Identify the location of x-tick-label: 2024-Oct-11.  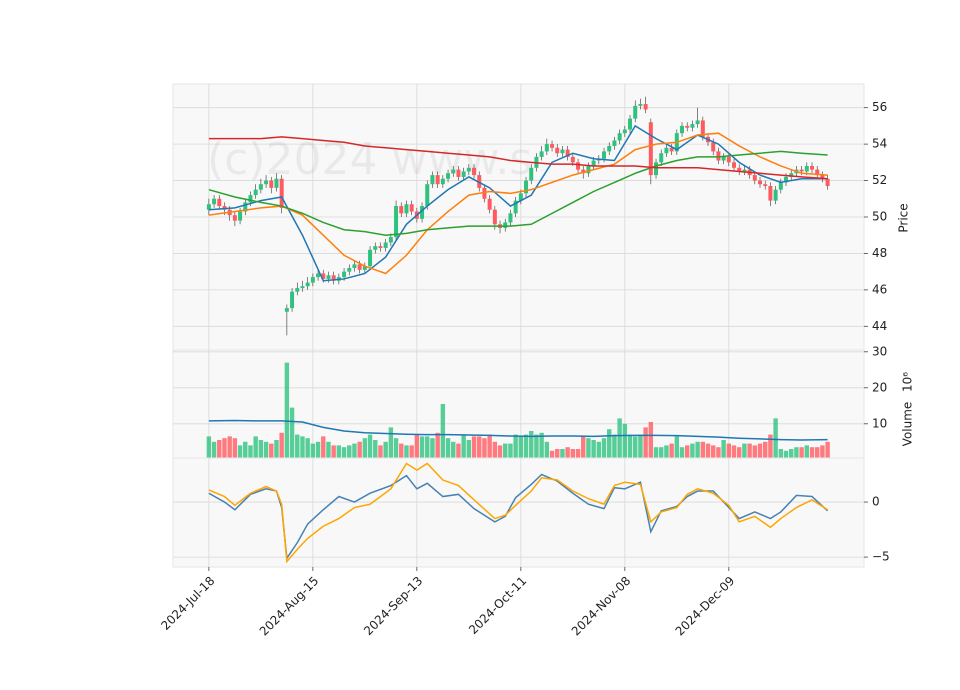
(497, 605).